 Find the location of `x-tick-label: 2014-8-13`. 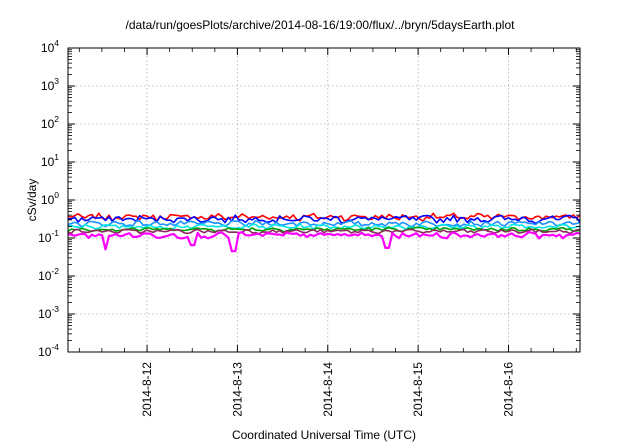

x-tick-label: 2014-8-13 is located at coordinates (237, 389).